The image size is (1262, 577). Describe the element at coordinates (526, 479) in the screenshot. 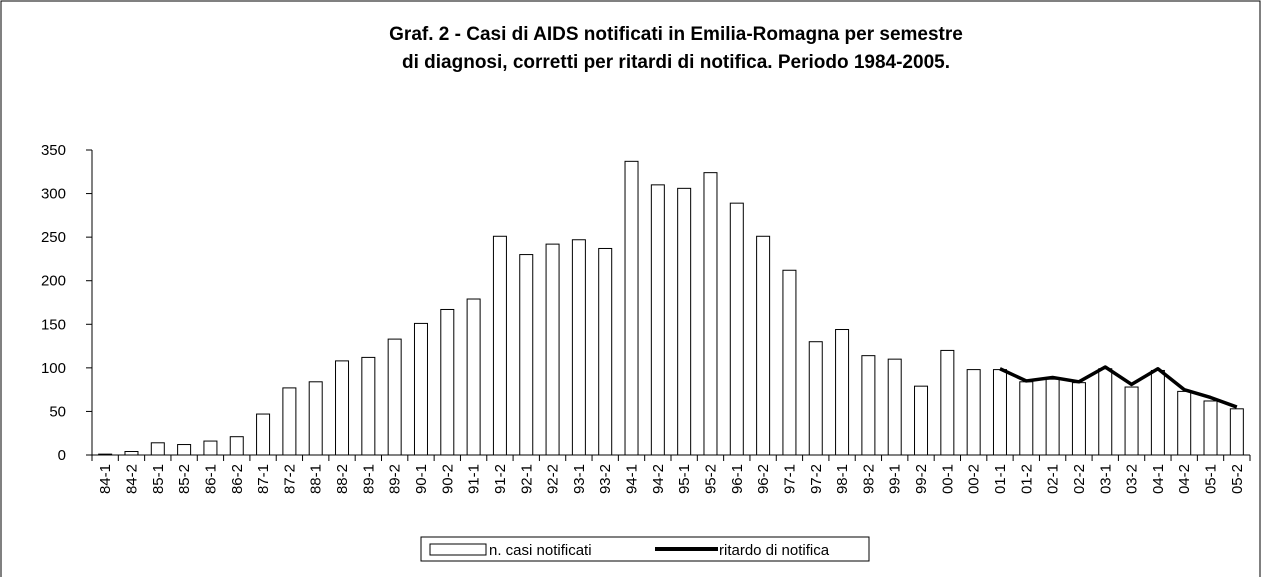

I see `x-tick-label: 92-1` at that location.